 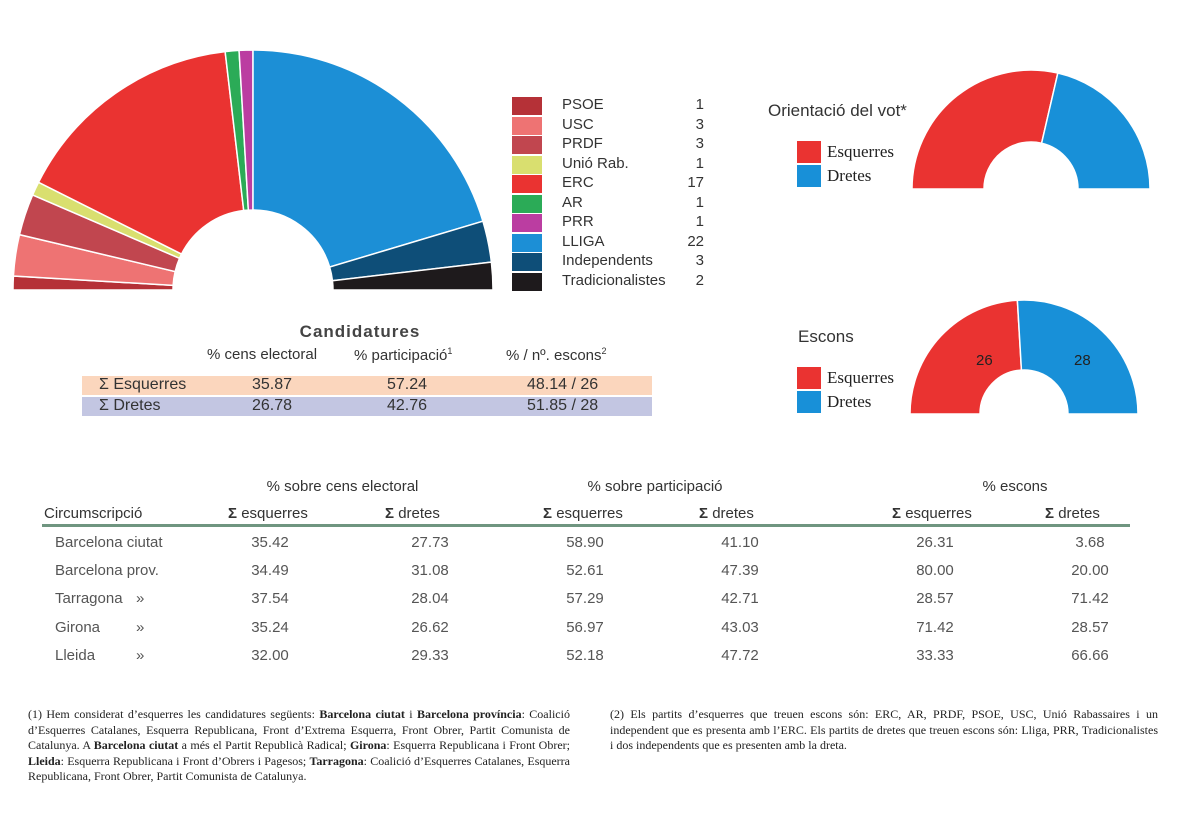 I want to click on table-cell: 37.54, so click(x=270, y=599).